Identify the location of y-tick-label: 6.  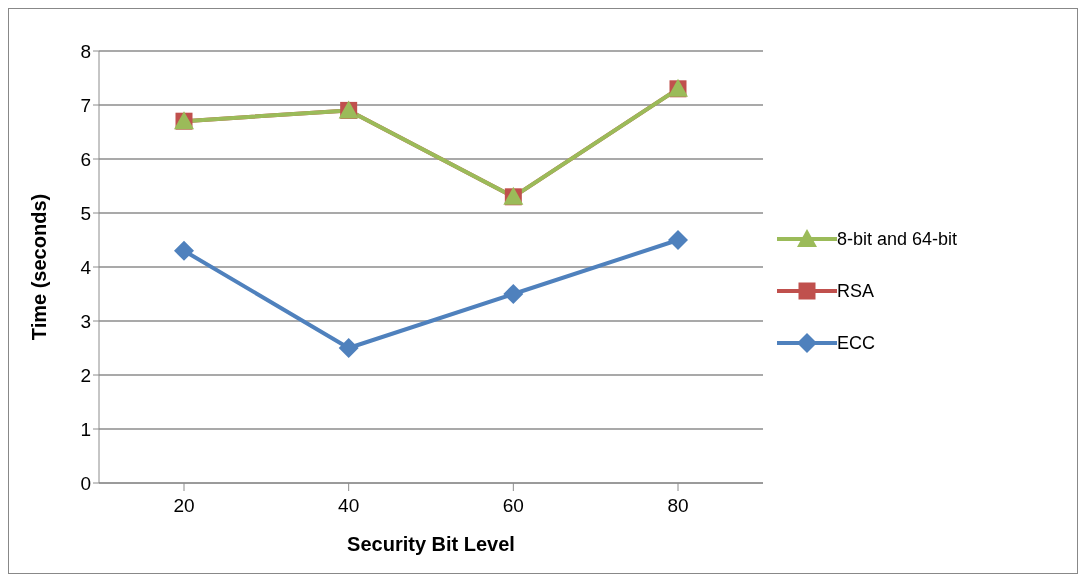
(85, 159).